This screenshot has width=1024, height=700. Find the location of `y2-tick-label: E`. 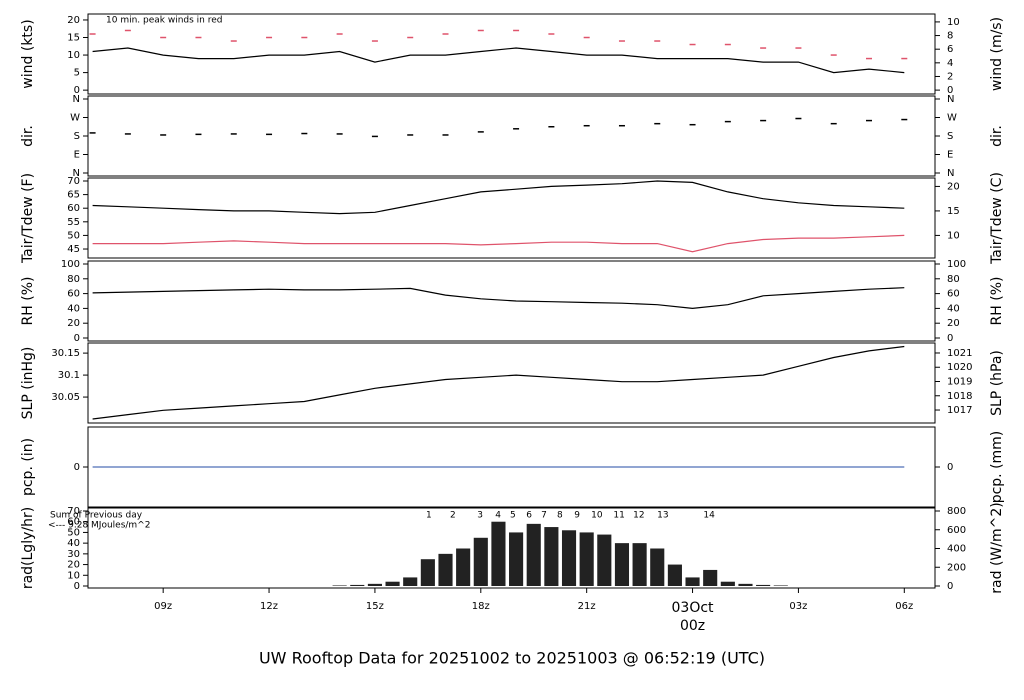

y2-tick-label: E is located at coordinates (950, 154).